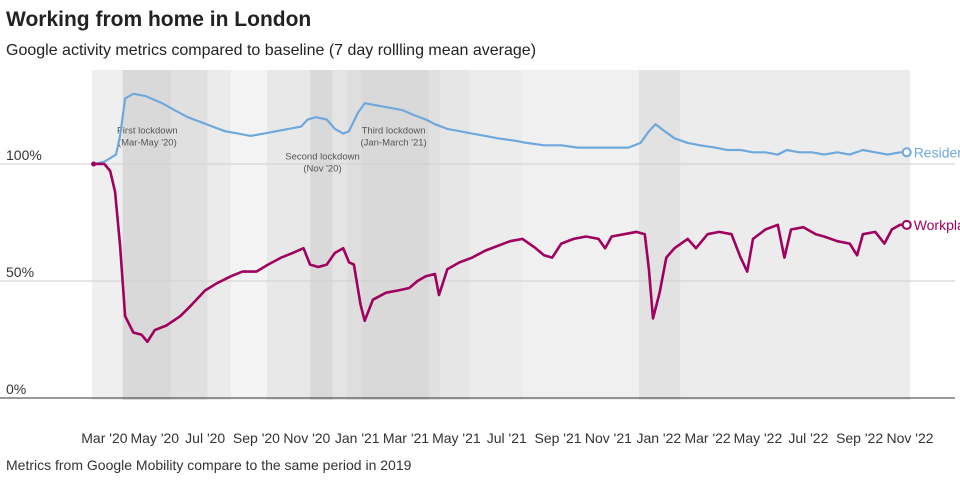 Image resolution: width=960 pixels, height=480 pixels. I want to click on x-tick-label: Mar '22, so click(707, 438).